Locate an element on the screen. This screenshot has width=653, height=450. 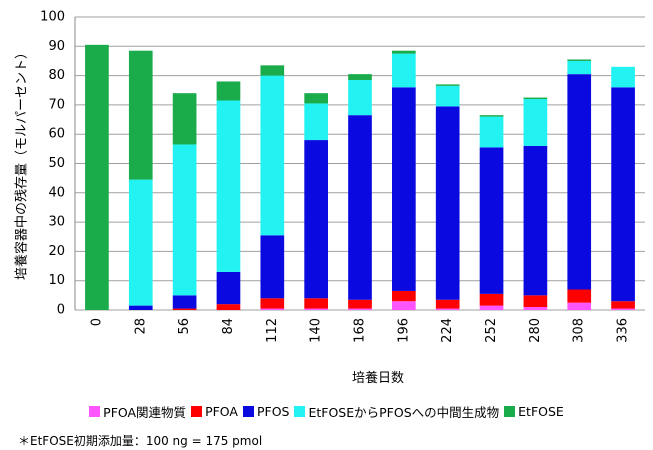
legend-item: EtFOSE is located at coordinates (534, 411).